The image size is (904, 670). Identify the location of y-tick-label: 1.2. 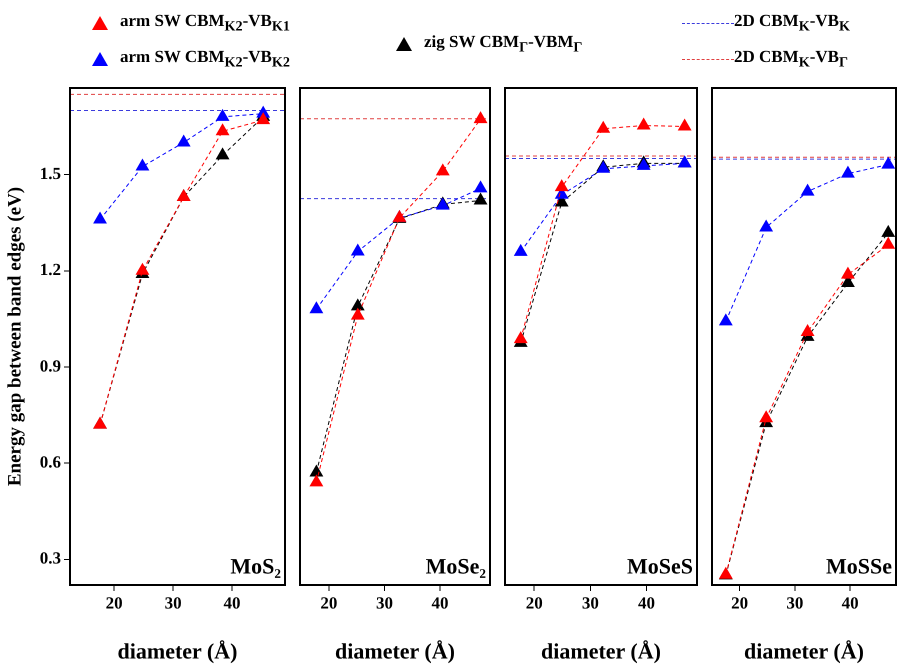
(50, 270).